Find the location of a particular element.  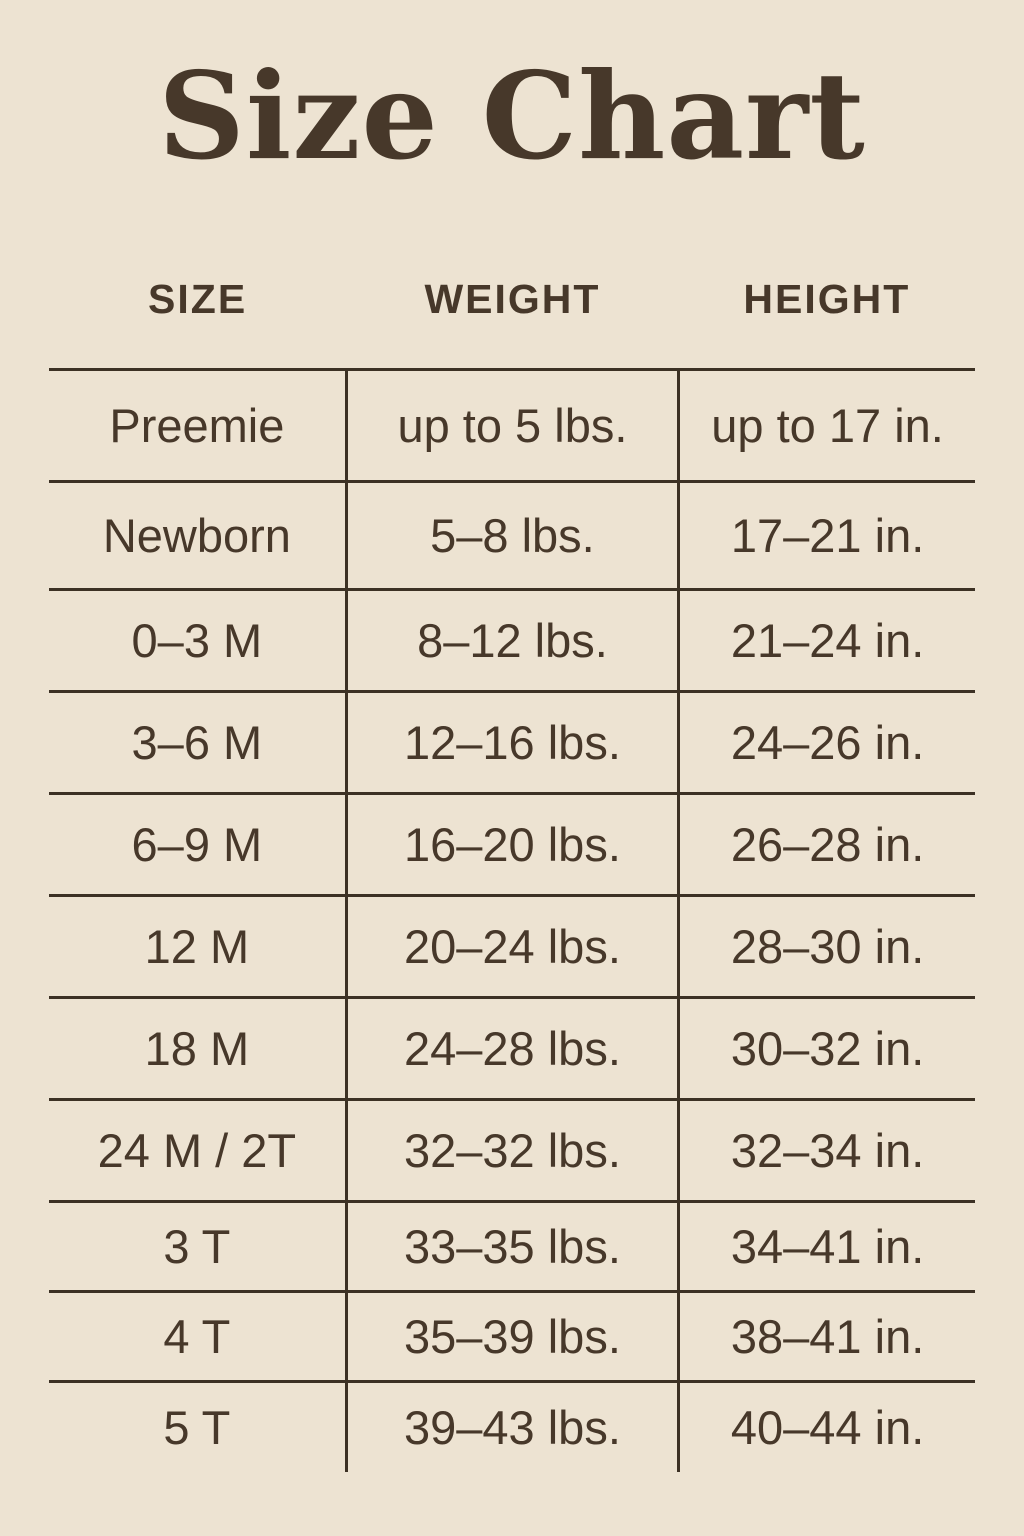

cell-size: 4 T is located at coordinates (198, 1337).